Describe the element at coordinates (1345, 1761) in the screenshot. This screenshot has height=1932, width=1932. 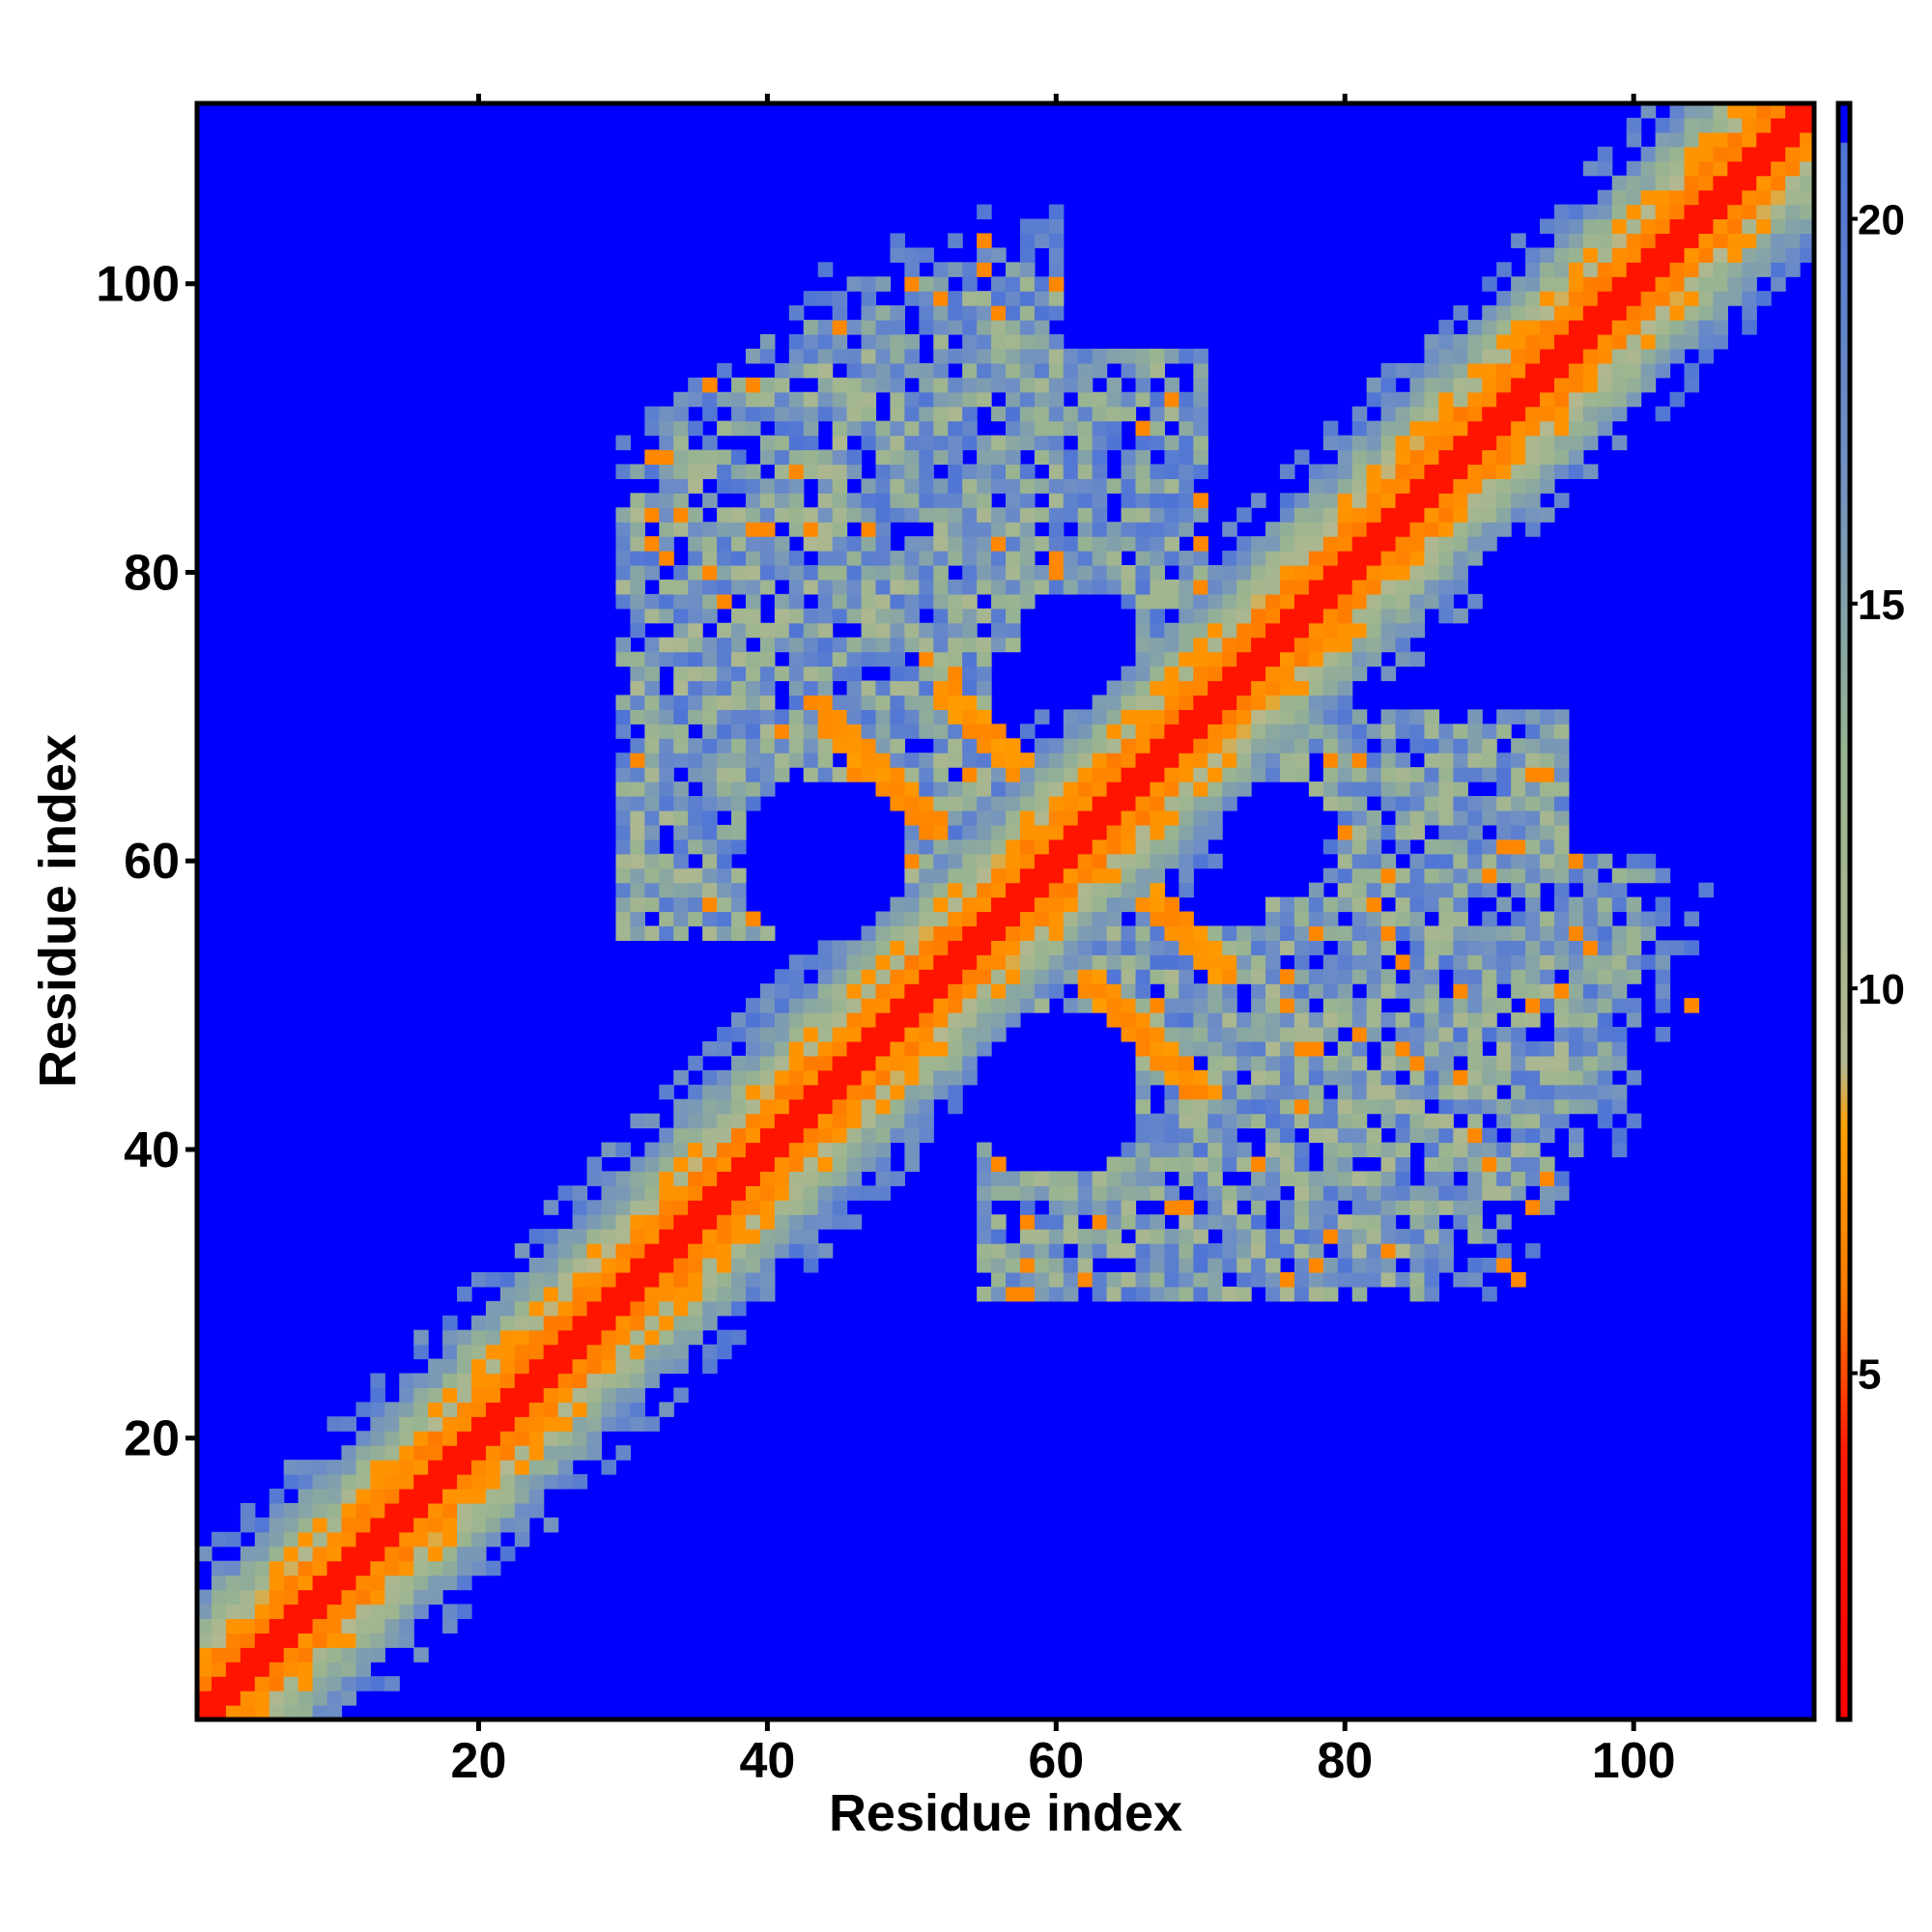
I see `x-tick-label: 80` at that location.